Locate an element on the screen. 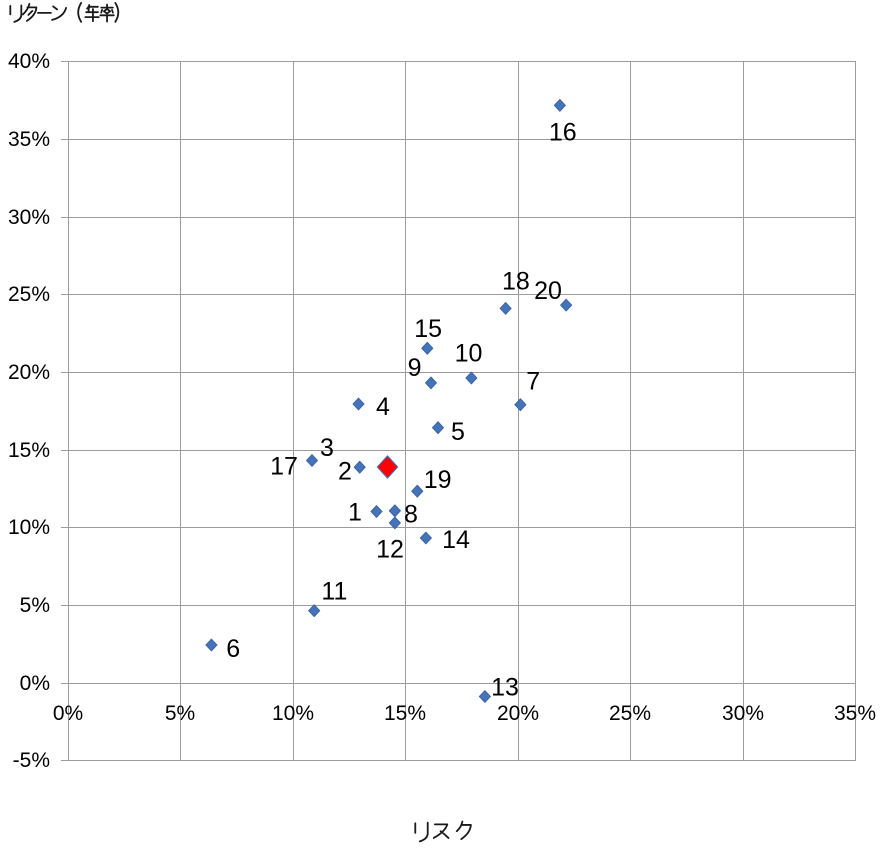 The image size is (886, 850). svg-text: -5% is located at coordinates (31, 760).